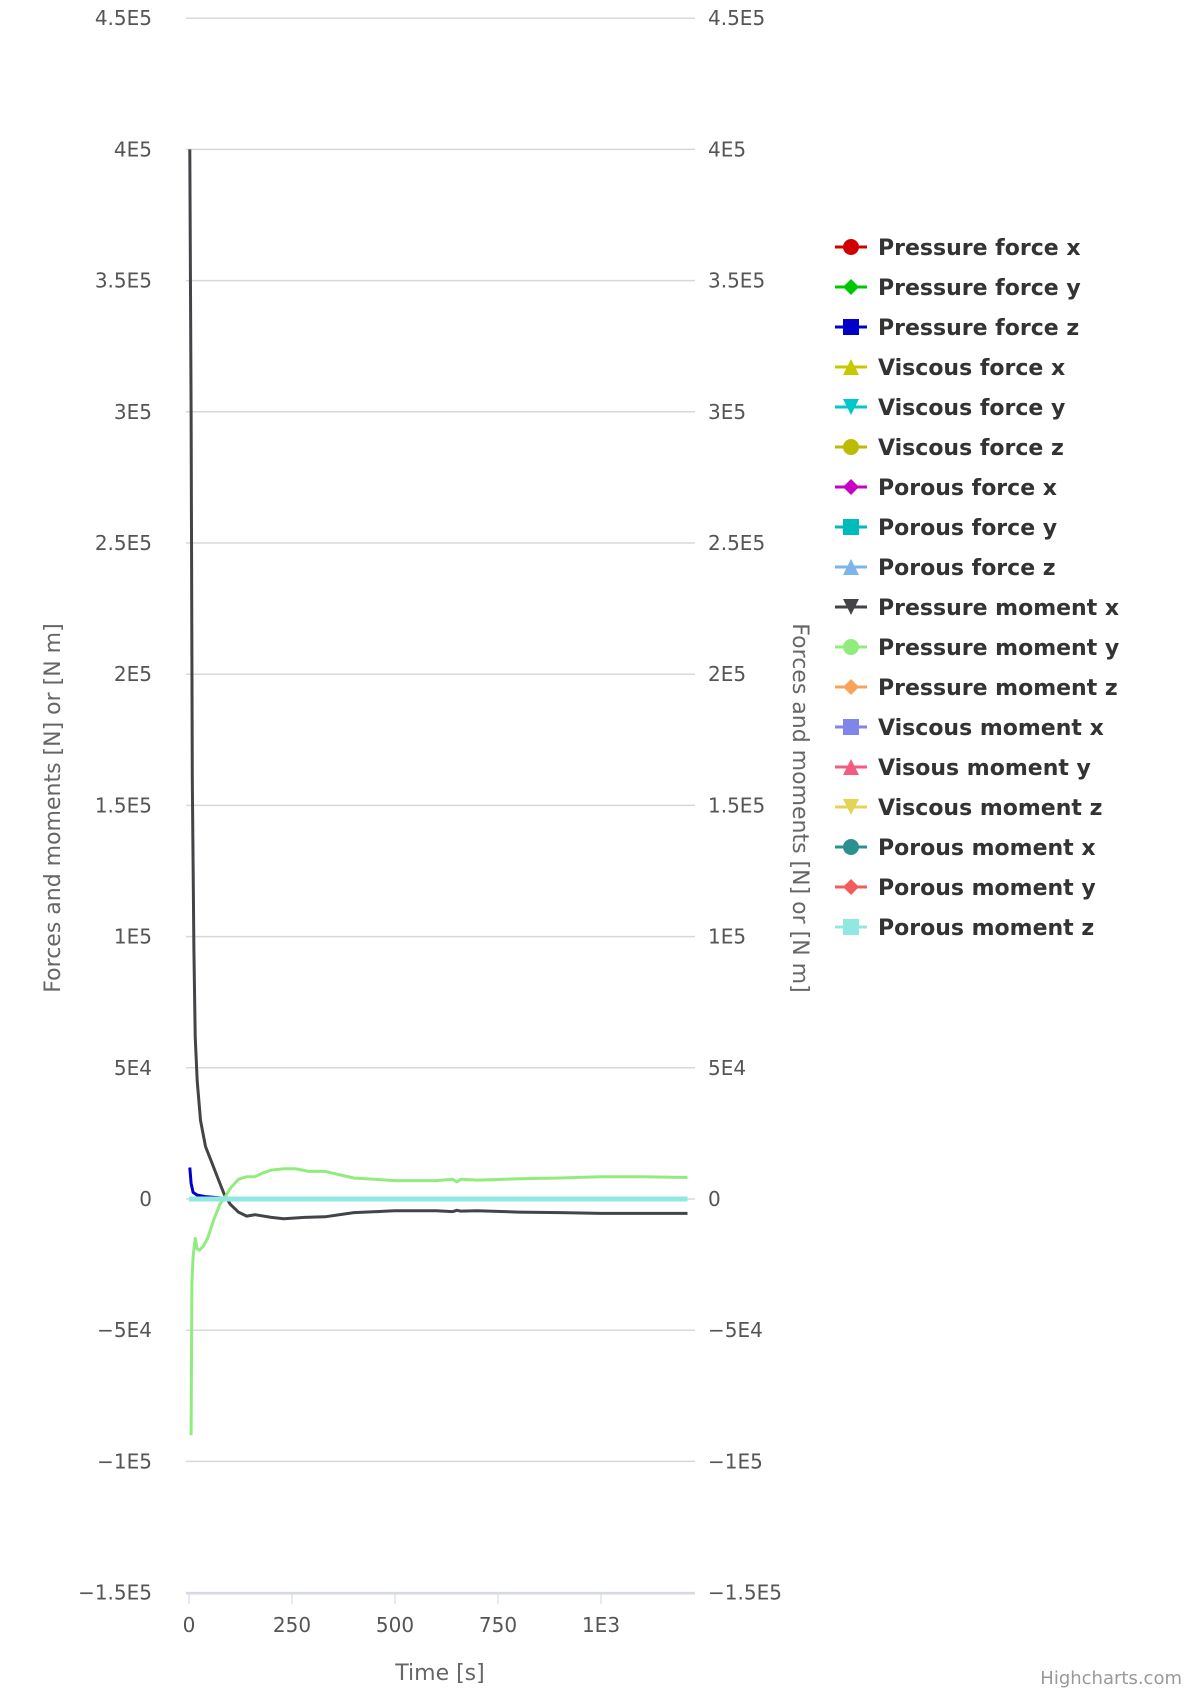 The height and width of the screenshot is (1692, 1200). I want to click on legend-label: Viscous force y, so click(971, 408).